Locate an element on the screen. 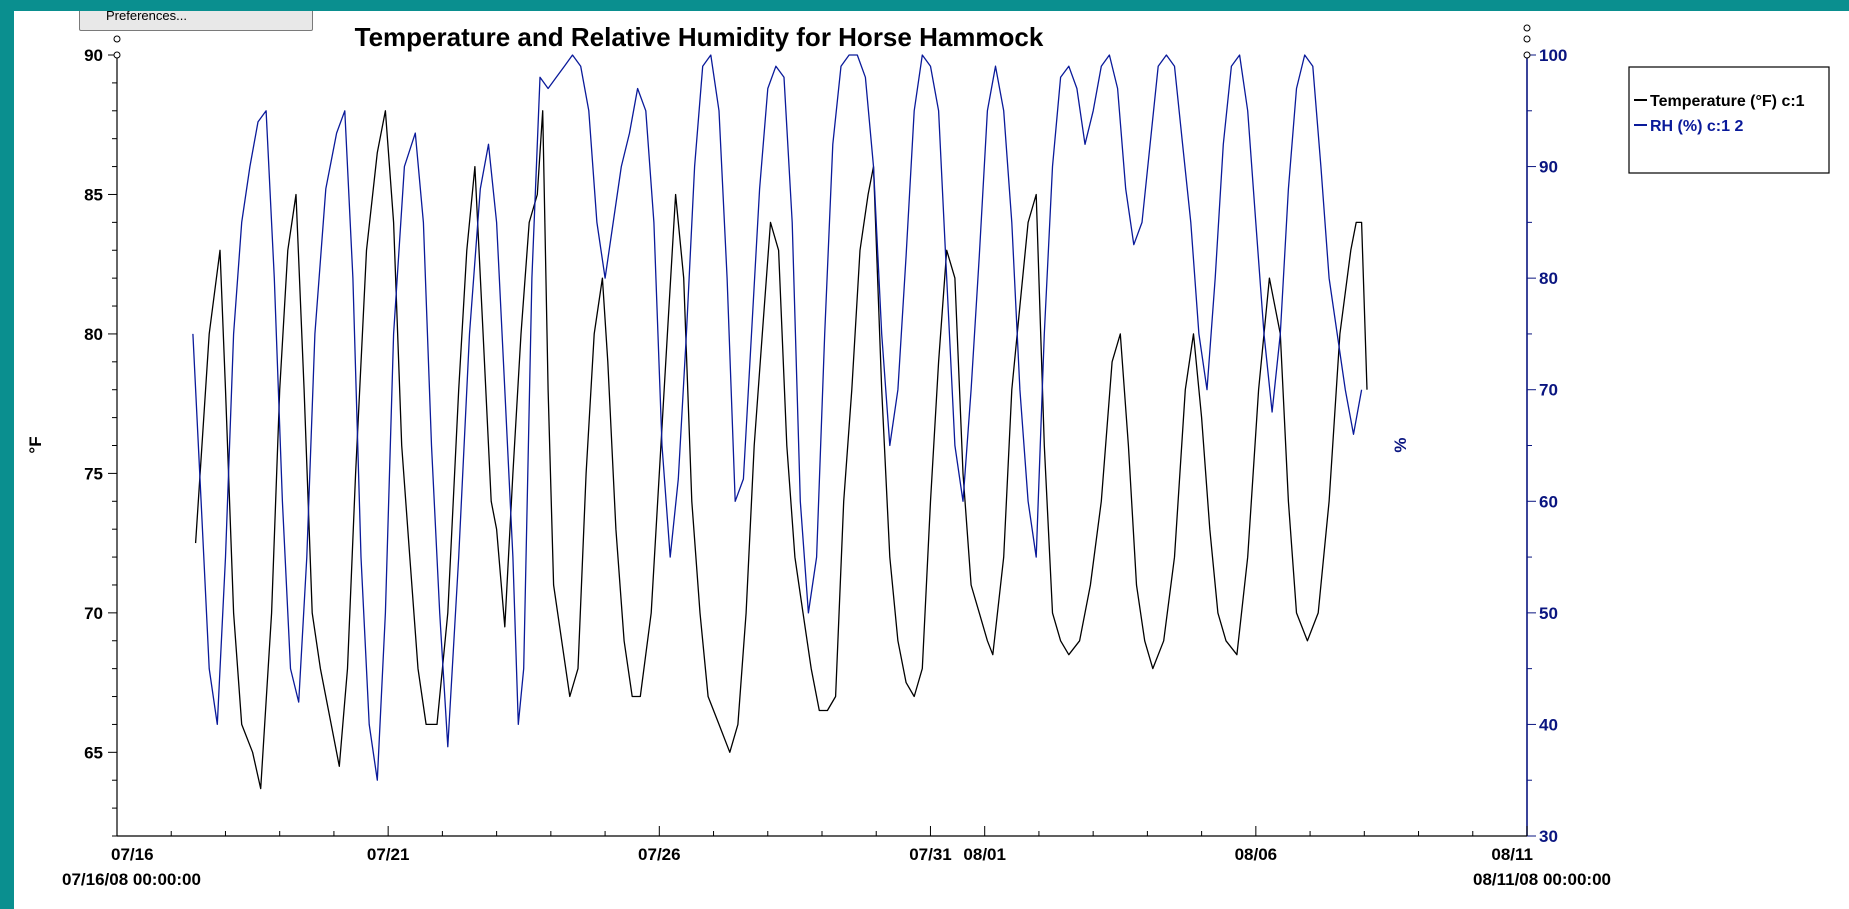 The width and height of the screenshot is (1849, 909). y-axis-left-label: °F is located at coordinates (35, 444).